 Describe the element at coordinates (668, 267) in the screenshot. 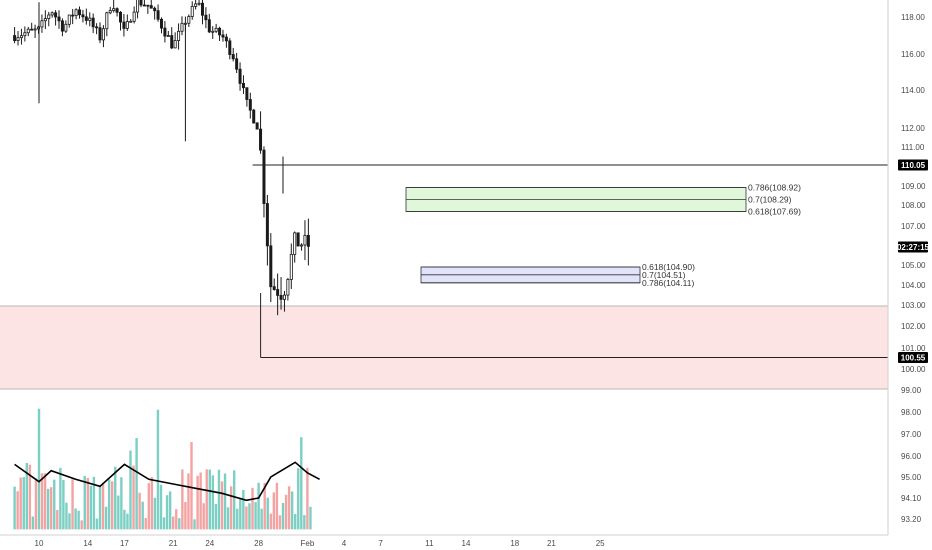

I see `fib-lower-level-label: 0.618(104.90)` at that location.